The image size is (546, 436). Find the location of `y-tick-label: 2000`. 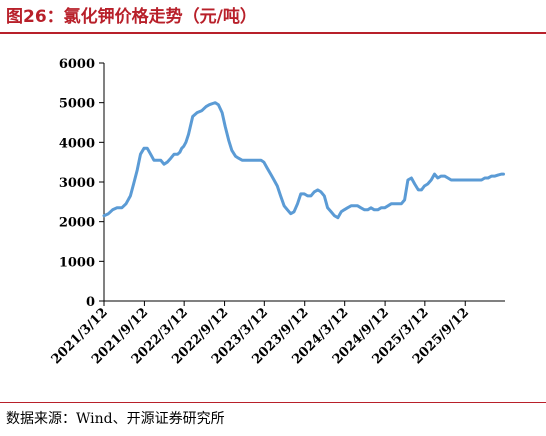

y-tick-label: 2000 is located at coordinates (77, 223).